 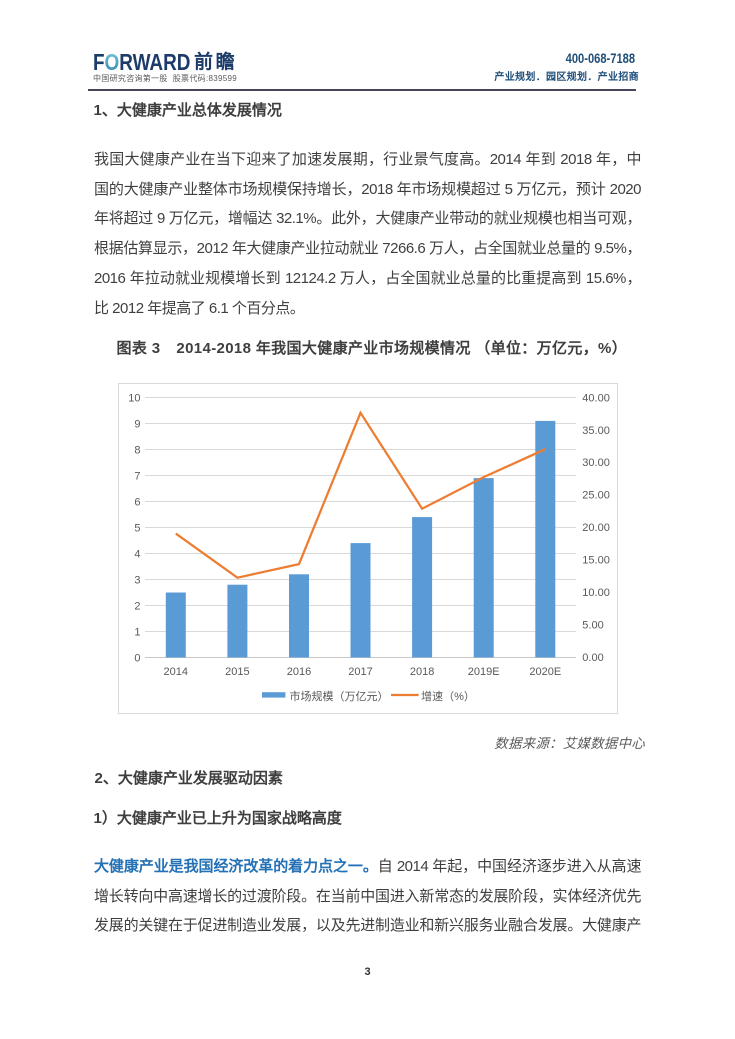 I want to click on svg-text: 35.00, so click(x=596, y=430).